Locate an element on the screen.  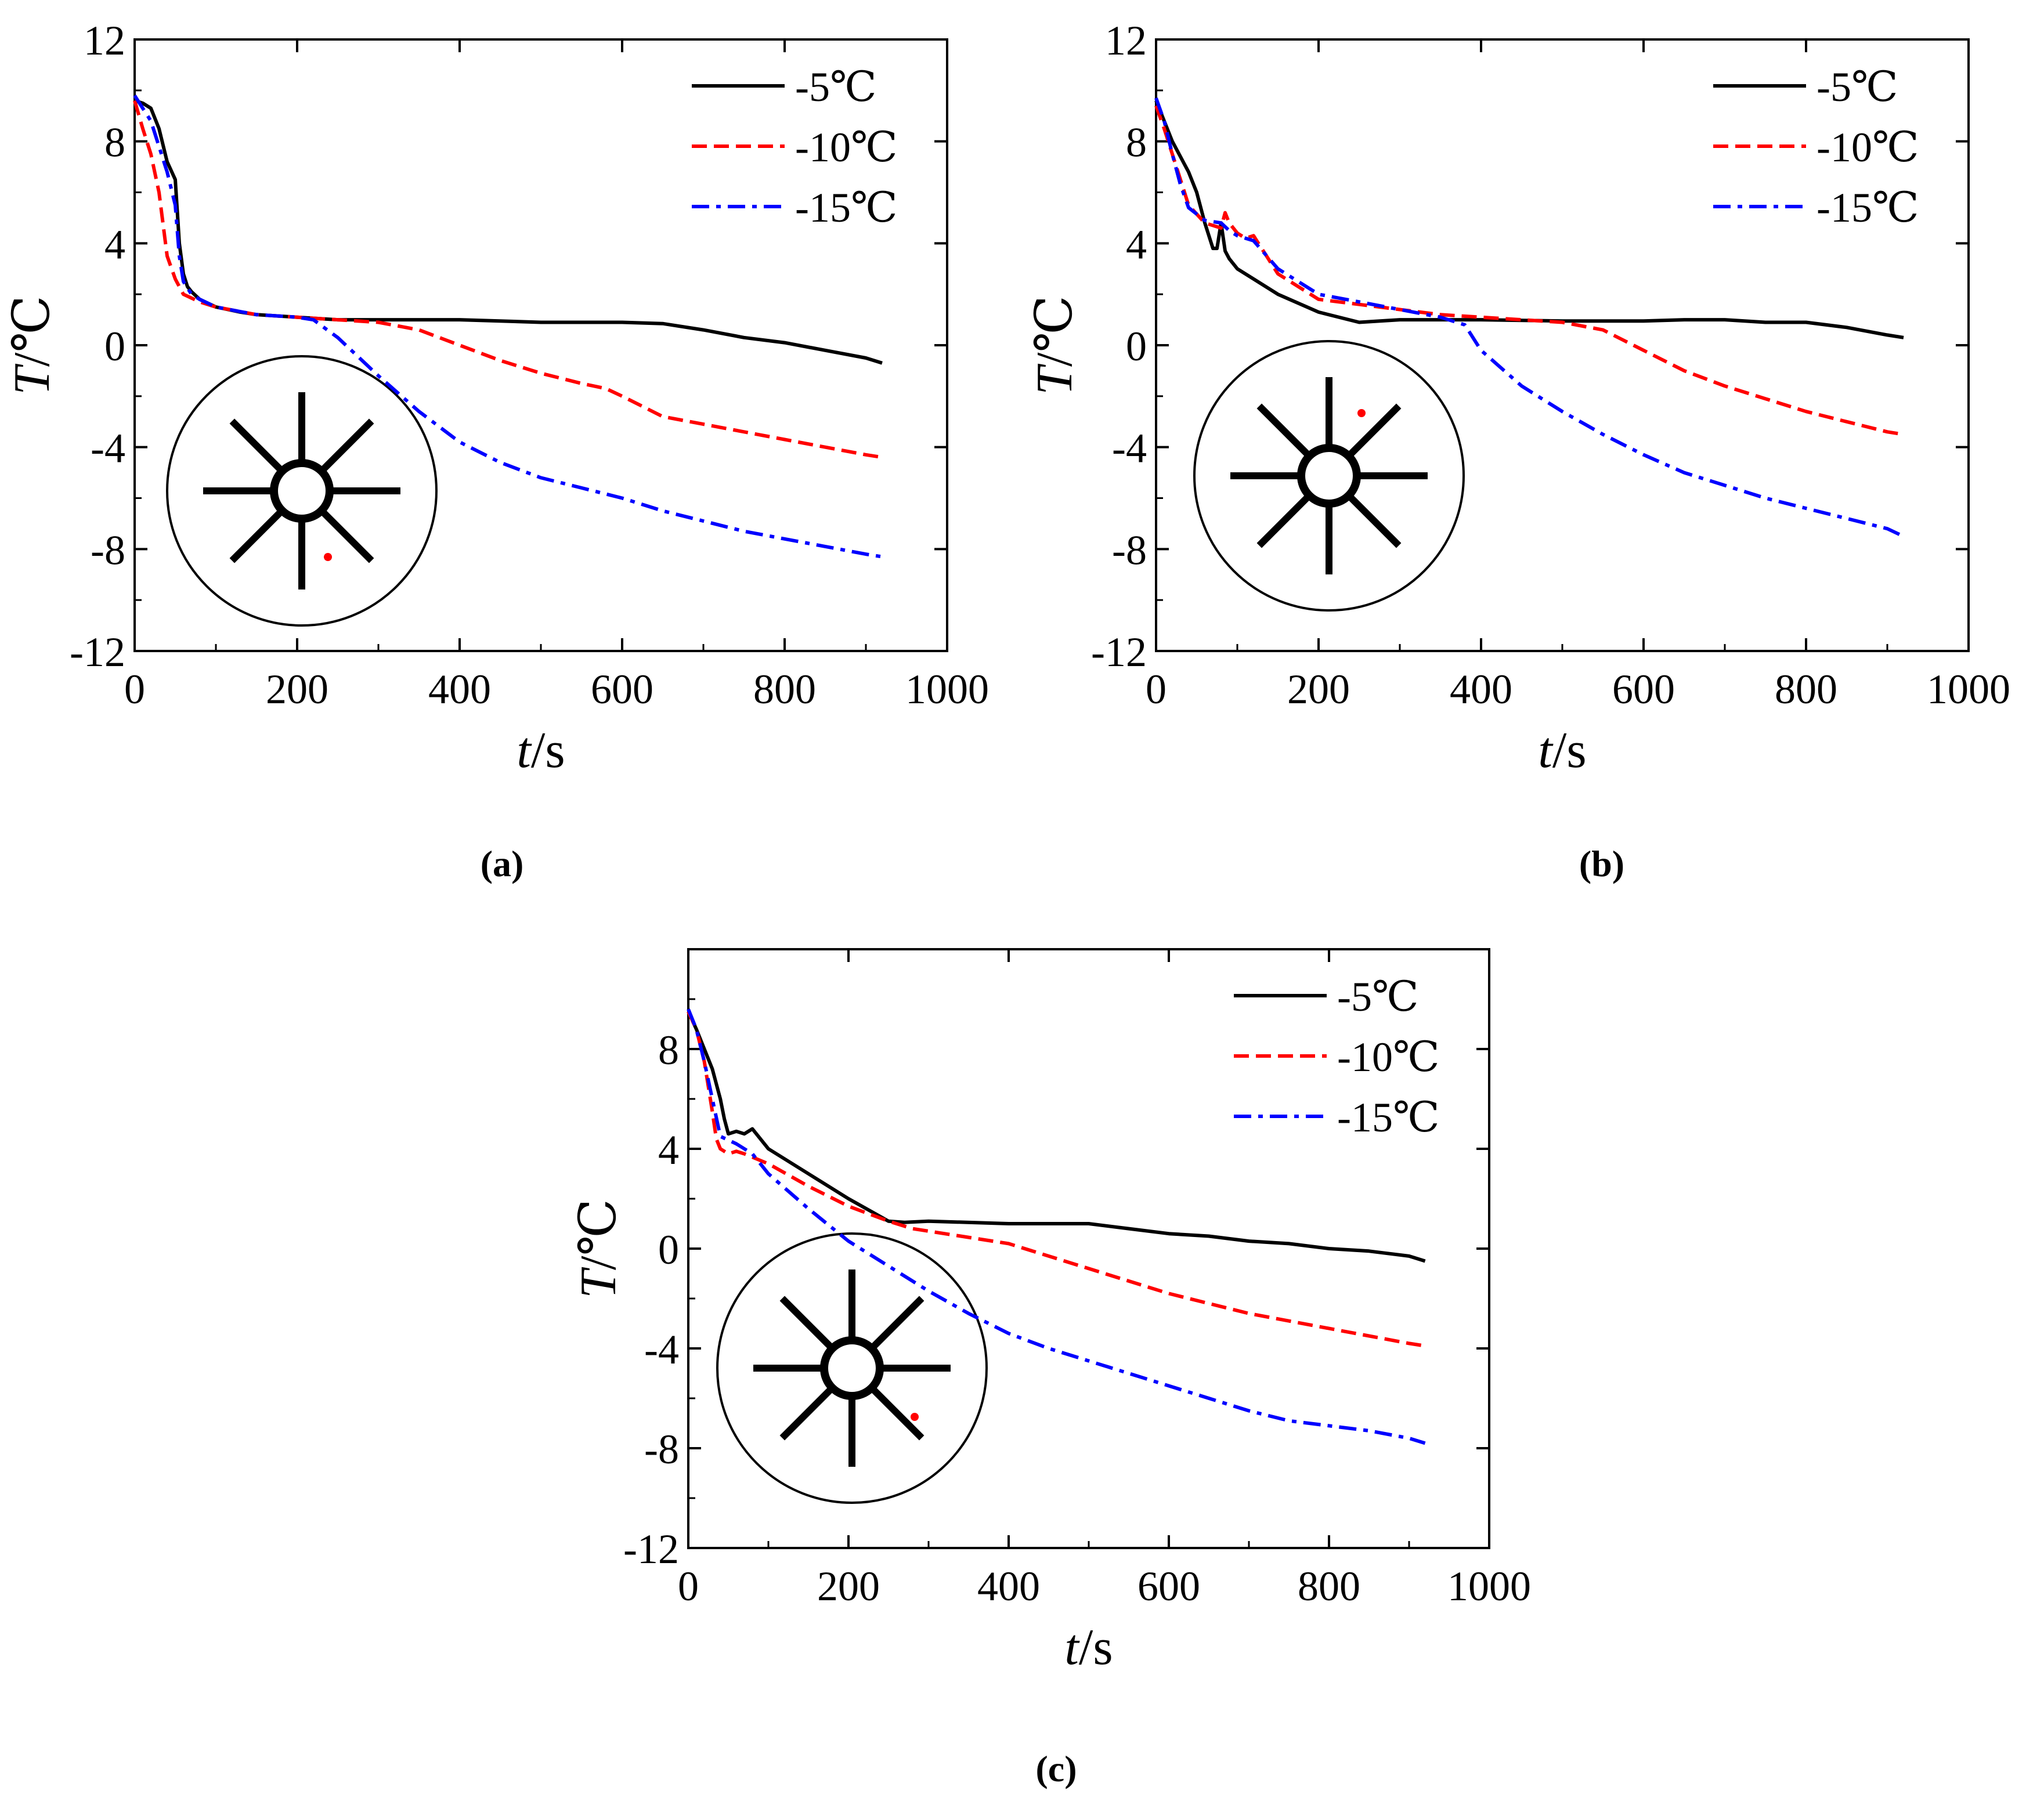
panel-label: (a) is located at coordinates (503, 864).